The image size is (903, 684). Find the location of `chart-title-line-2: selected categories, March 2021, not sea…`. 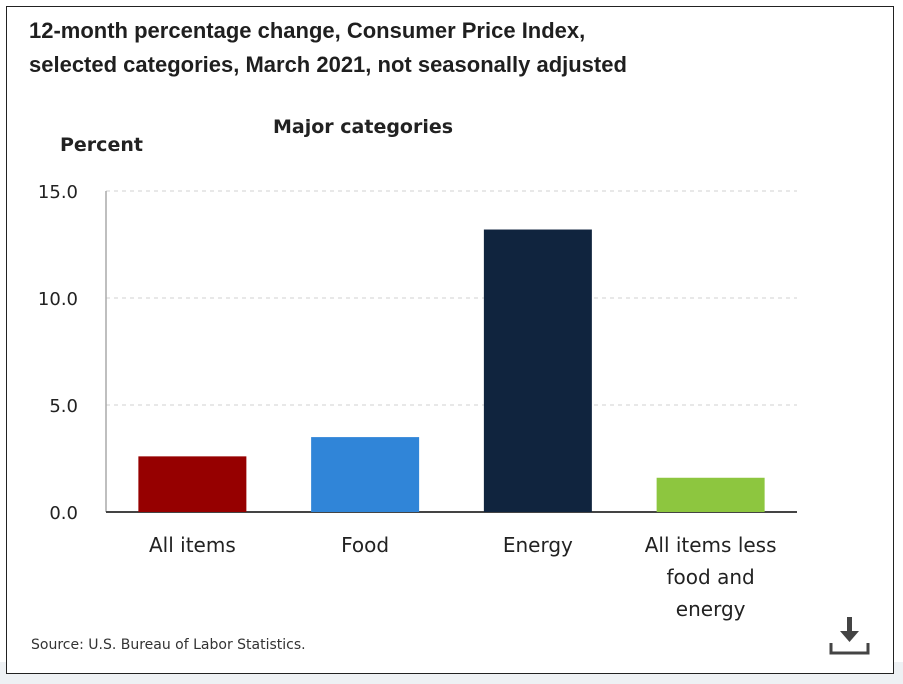

chart-title-line-2: selected categories, March 2021, not sea… is located at coordinates (328, 64).